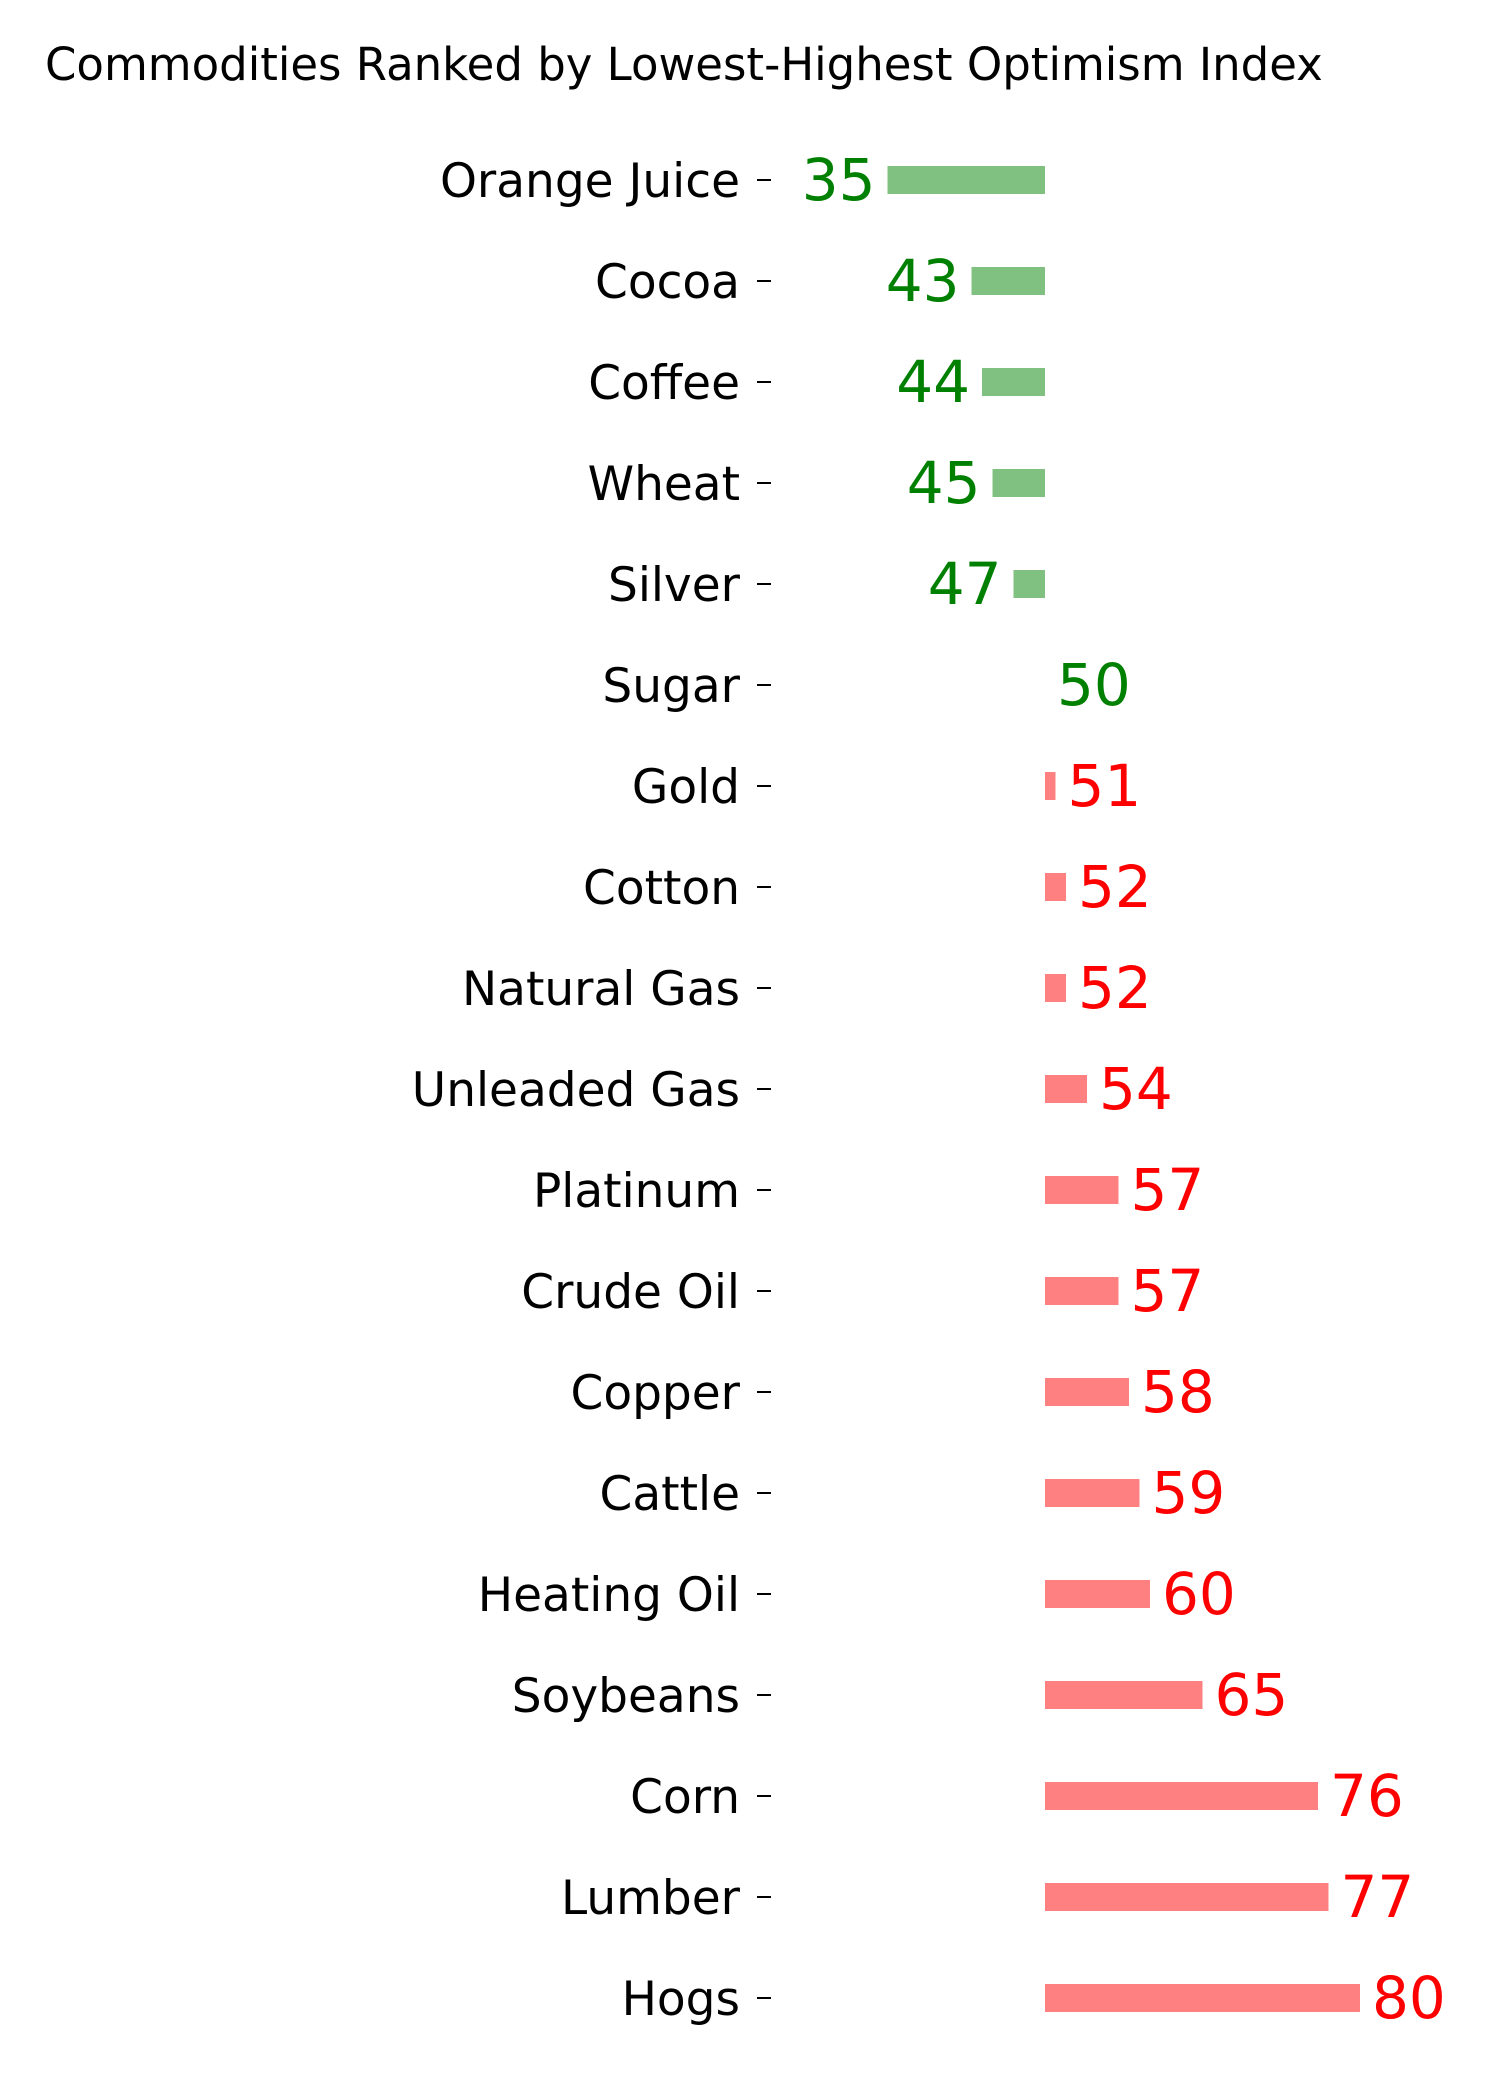 This screenshot has height=2100, width=1500. What do you see at coordinates (933, 382) in the screenshot?
I see `data-label: 44` at bounding box center [933, 382].